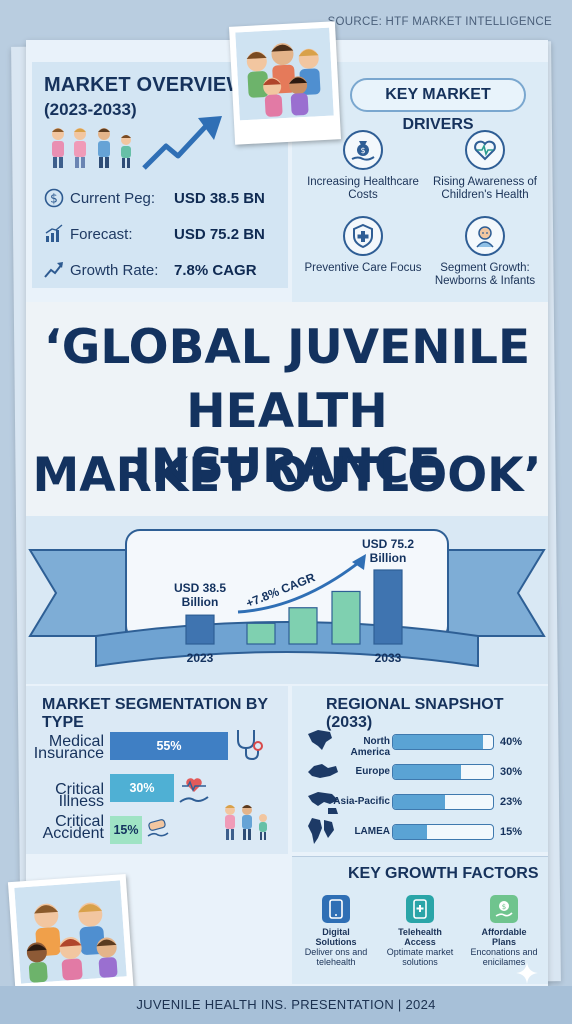  I want to click on stat-value: 7.8% CAGR, so click(215, 270).